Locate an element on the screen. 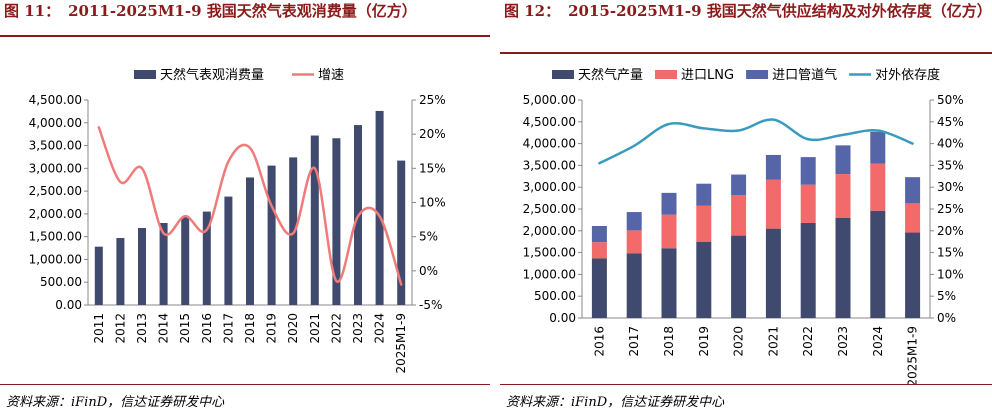 This screenshot has width=992, height=415. left-x-tick-label: 2022 is located at coordinates (336, 328).